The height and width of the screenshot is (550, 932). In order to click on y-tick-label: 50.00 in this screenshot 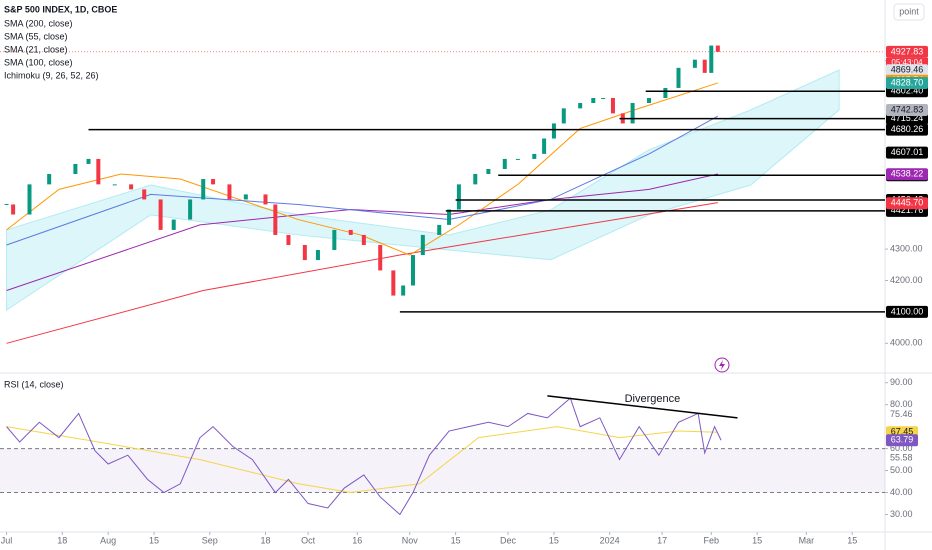, I will do `click(901, 470)`.